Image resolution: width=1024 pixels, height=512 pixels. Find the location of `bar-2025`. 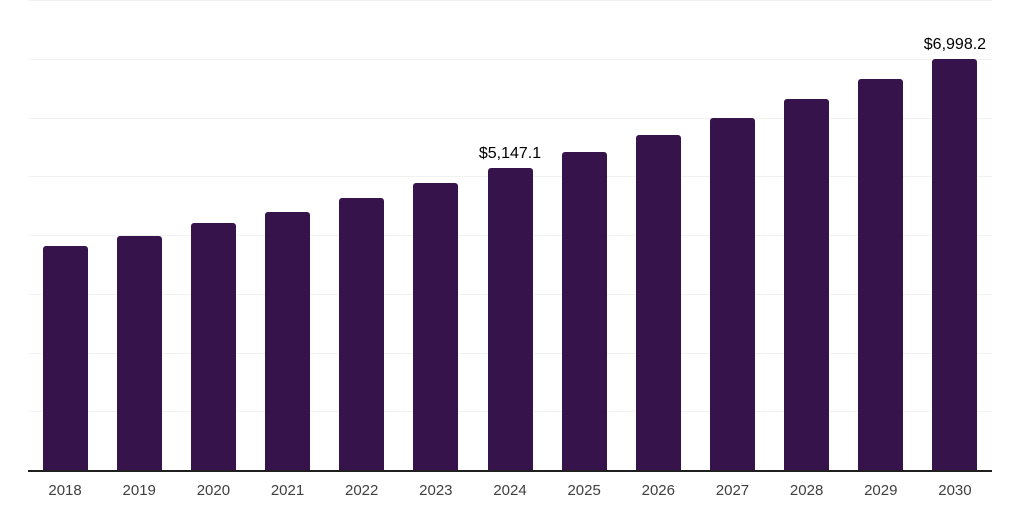

bar-2025 is located at coordinates (584, 310).